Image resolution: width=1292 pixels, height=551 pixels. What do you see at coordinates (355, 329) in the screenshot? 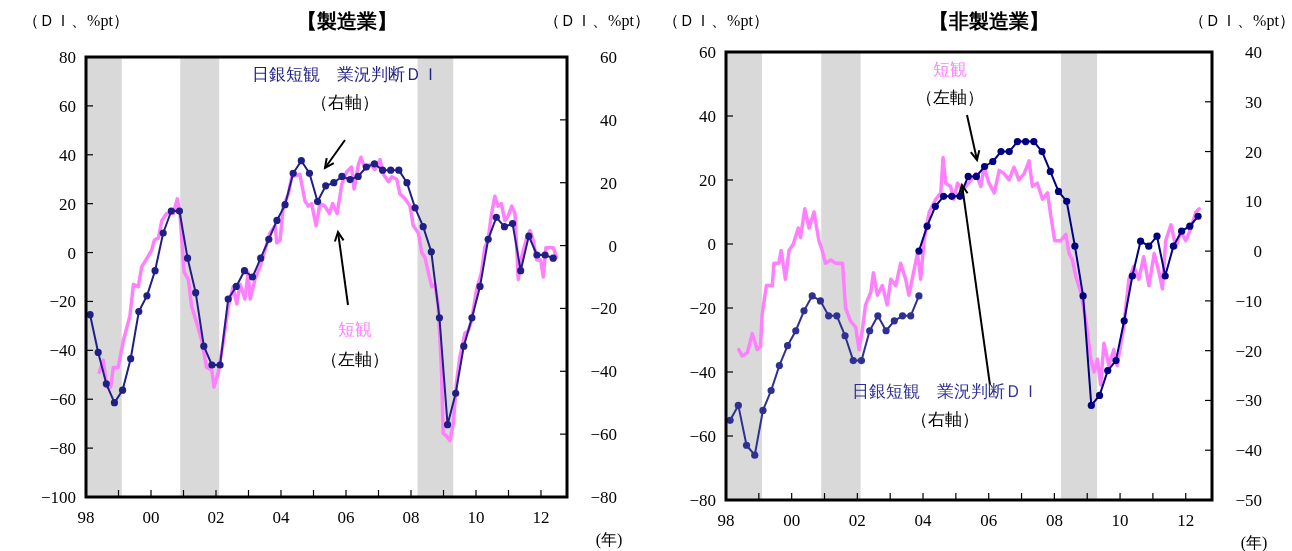
I see `text: 短観` at bounding box center [355, 329].